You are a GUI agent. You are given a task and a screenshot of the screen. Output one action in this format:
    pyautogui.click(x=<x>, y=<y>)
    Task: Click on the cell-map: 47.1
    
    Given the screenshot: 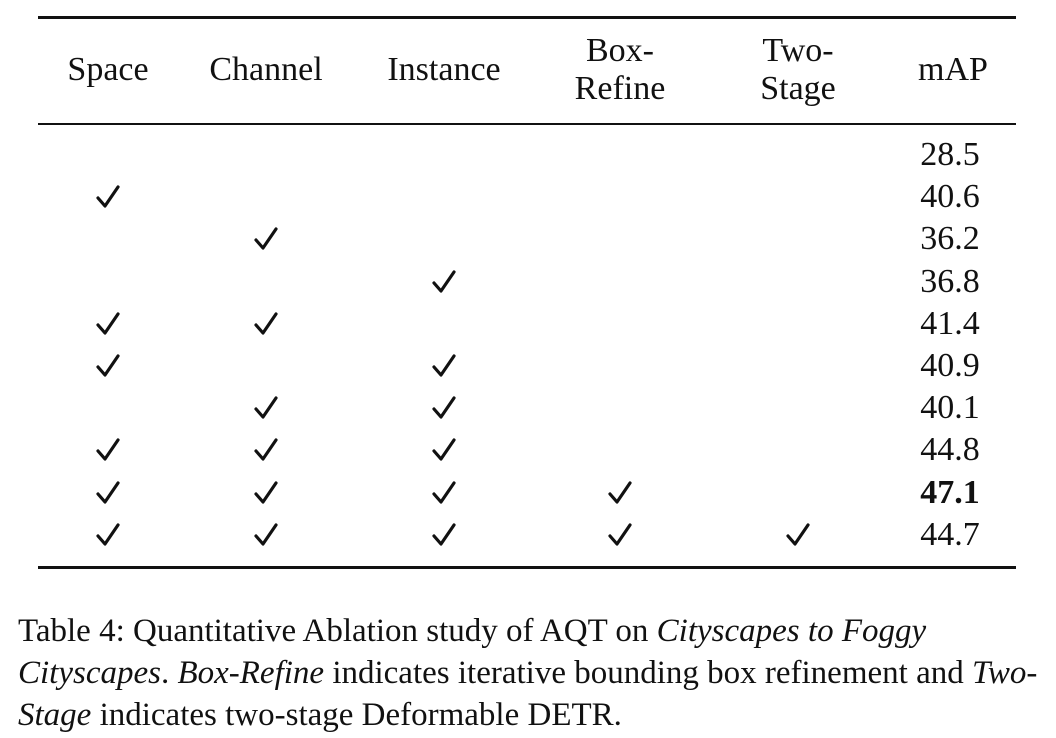 What is the action you would take?
    pyautogui.click(x=950, y=492)
    